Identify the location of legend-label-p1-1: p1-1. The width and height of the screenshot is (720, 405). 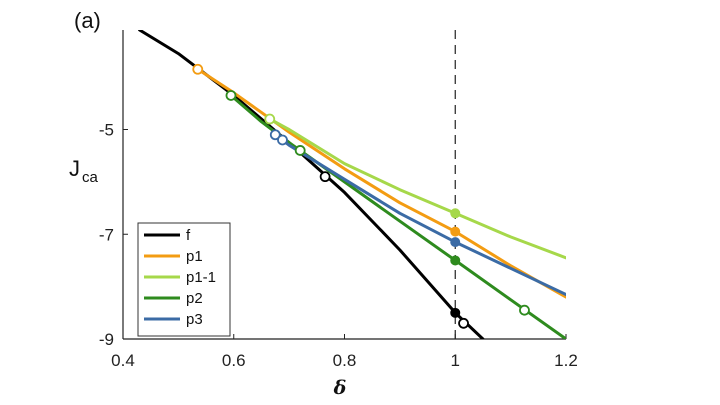
(201, 277).